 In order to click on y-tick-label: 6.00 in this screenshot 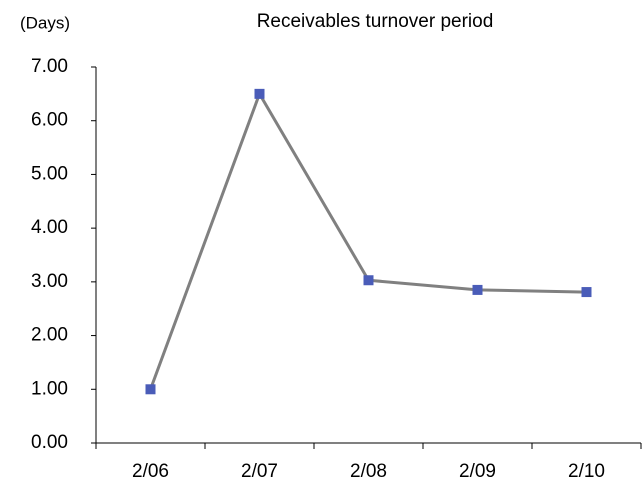, I will do `click(49, 120)`.